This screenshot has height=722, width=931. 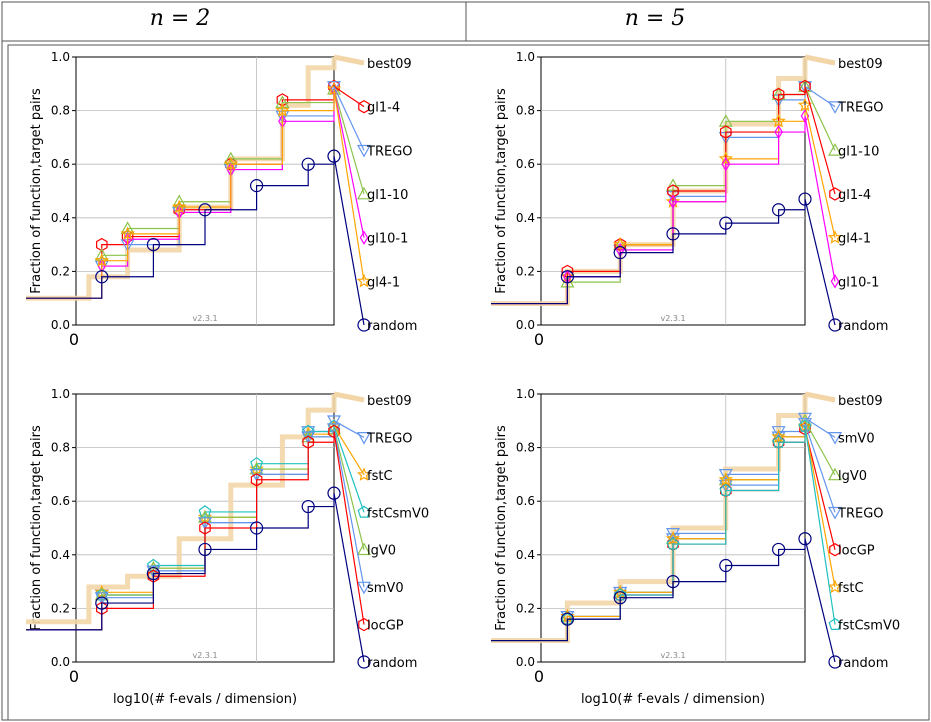 What do you see at coordinates (60, 555) in the screenshot?
I see `y-tick-label: 0.4` at bounding box center [60, 555].